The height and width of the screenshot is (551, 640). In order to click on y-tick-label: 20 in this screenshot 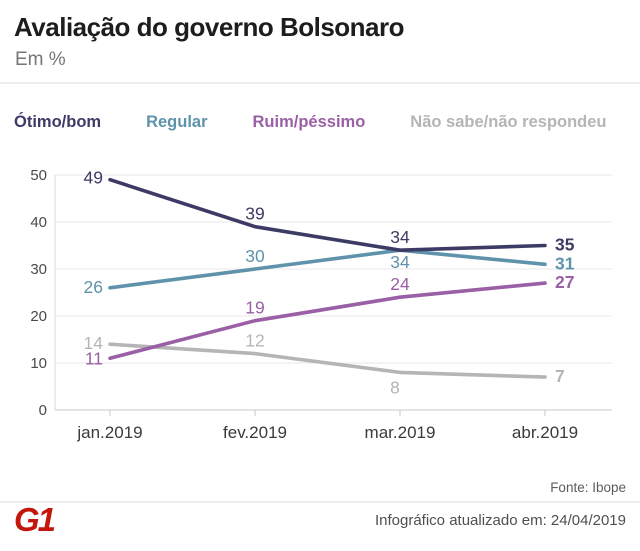, I will do `click(38, 316)`.